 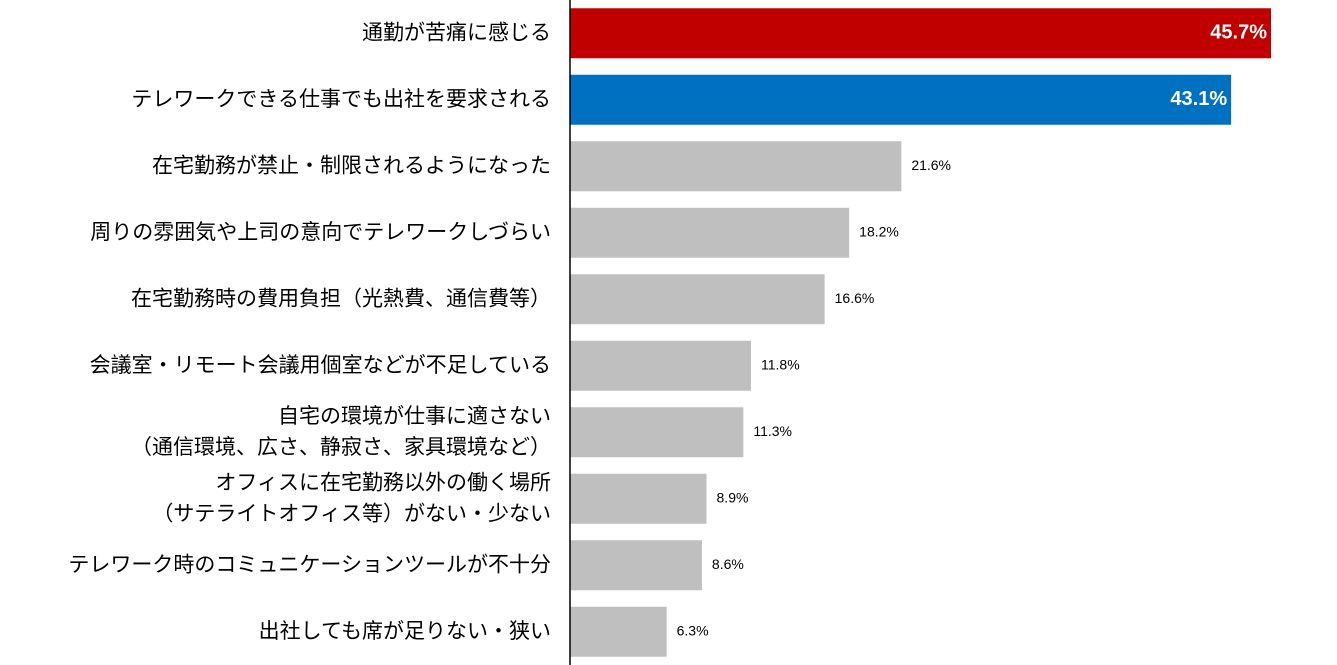 I want to click on category-label: 会議室・リモート会議用個室などが不足している, so click(x=320, y=365).